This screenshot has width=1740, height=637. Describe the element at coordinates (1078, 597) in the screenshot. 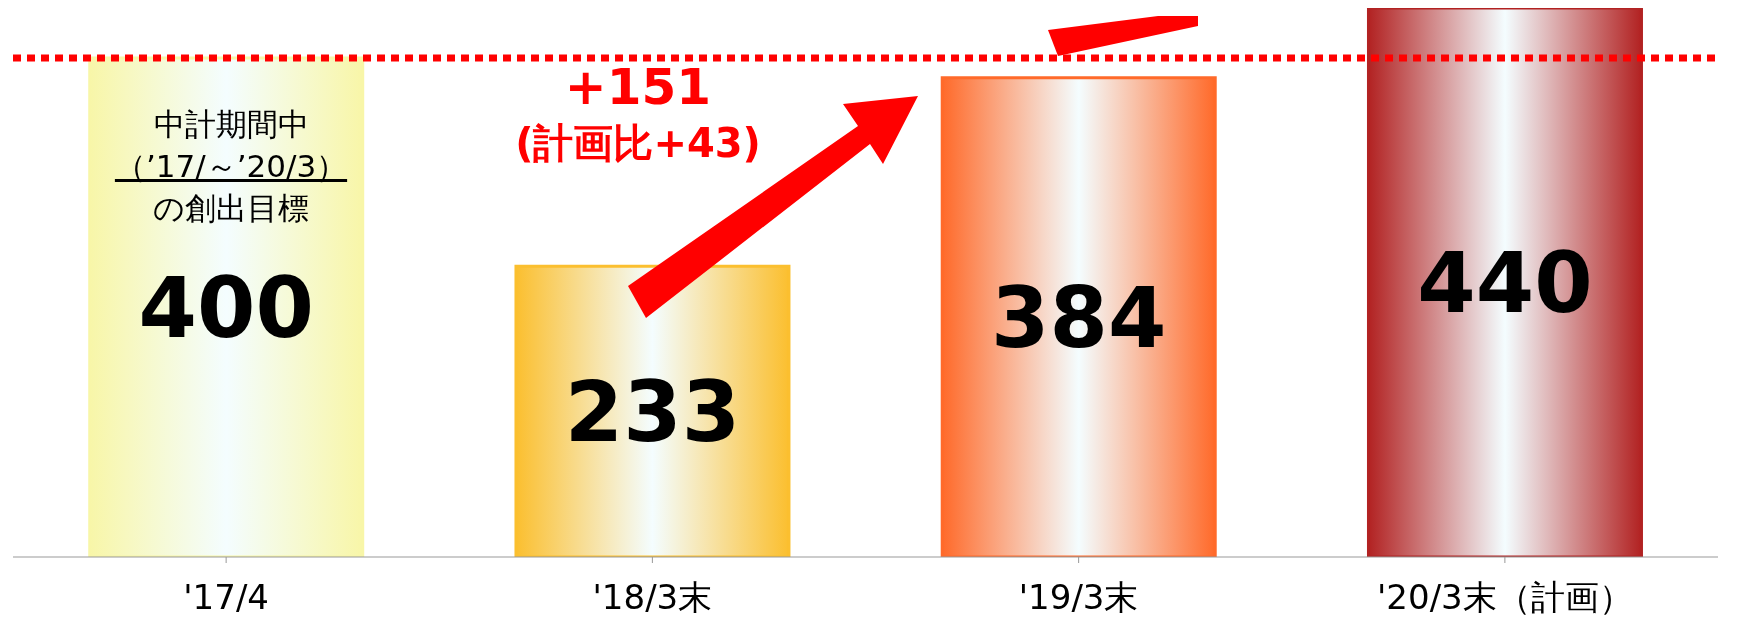

I see `x-tick-label: '19/3末` at that location.